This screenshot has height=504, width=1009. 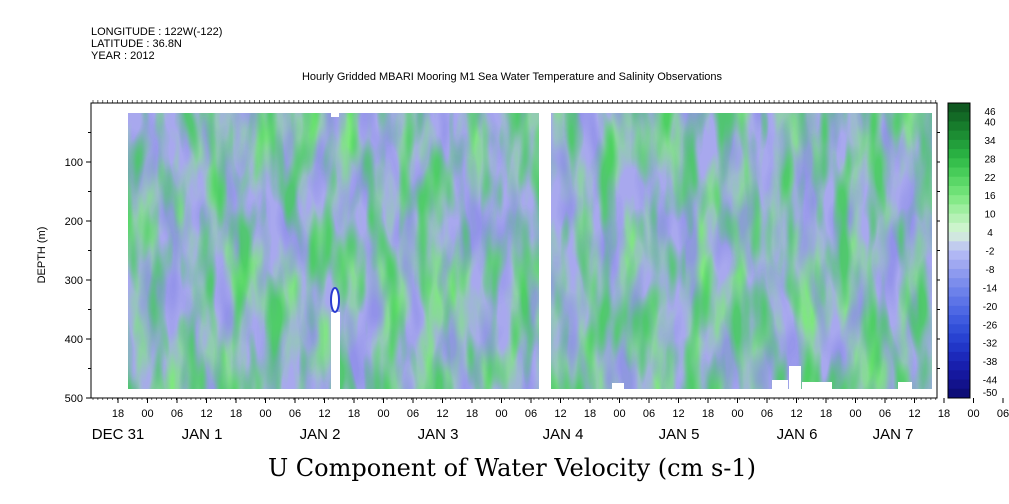 I want to click on missing-data-column, so click(x=335, y=350).